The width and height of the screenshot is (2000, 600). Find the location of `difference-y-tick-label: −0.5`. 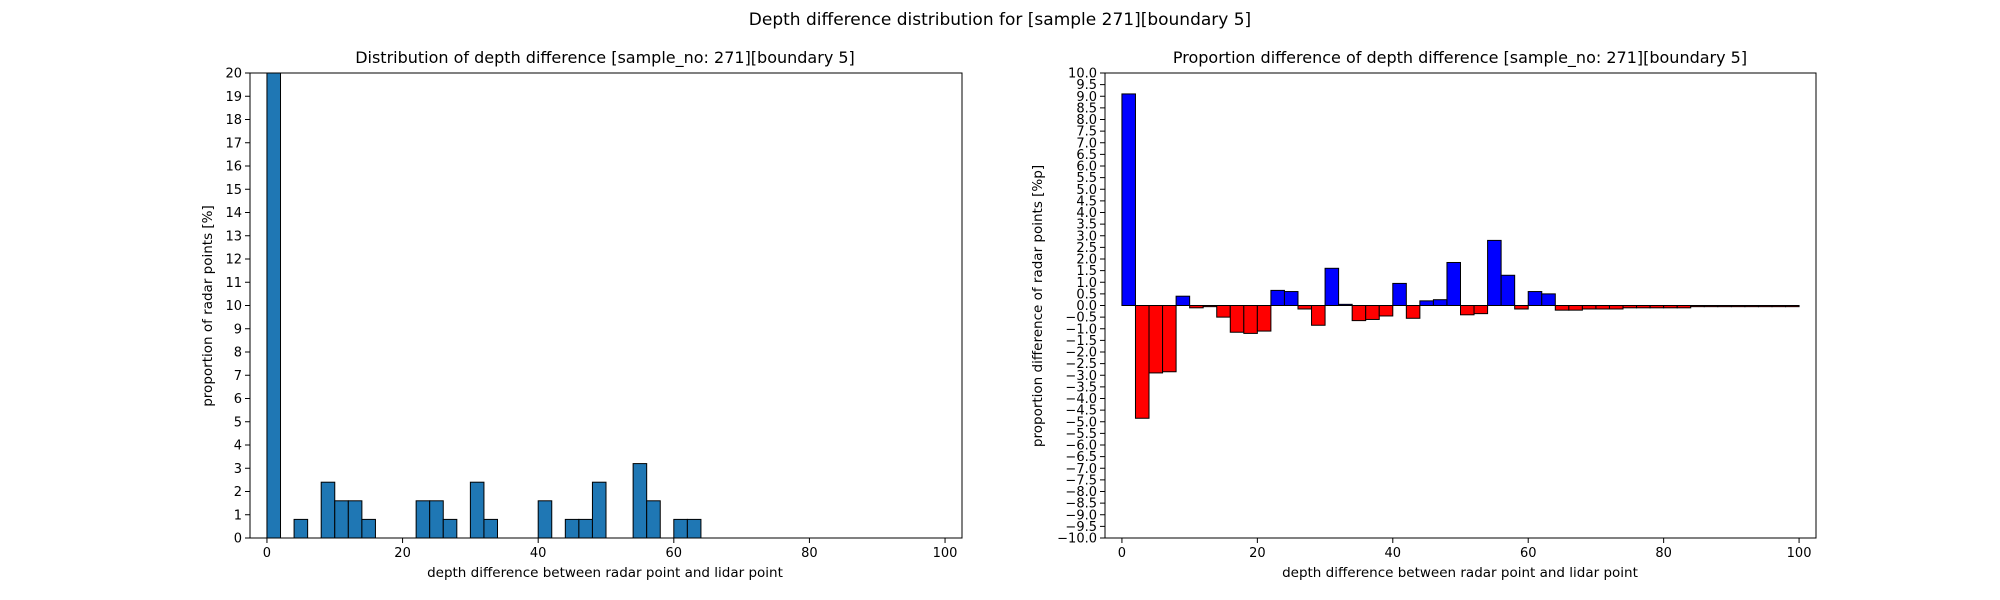

difference-y-tick-label: −0.5 is located at coordinates (1081, 318).